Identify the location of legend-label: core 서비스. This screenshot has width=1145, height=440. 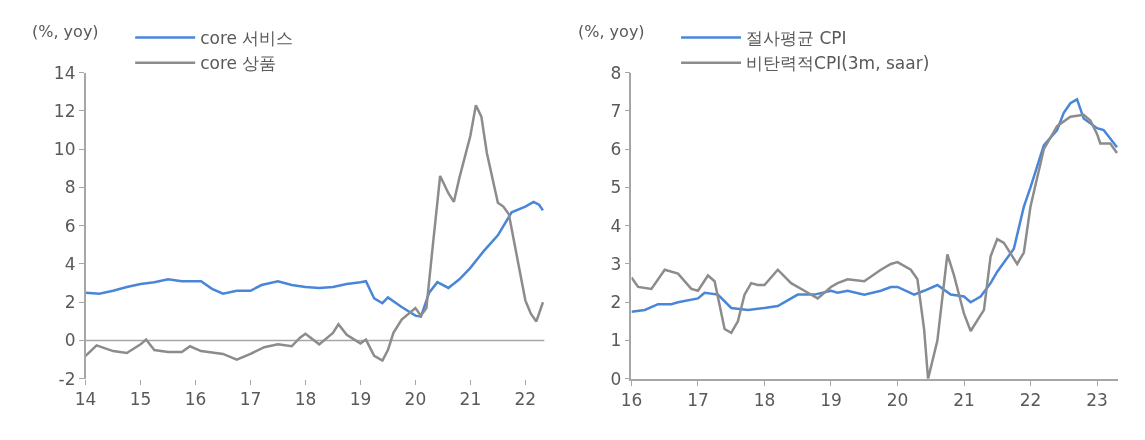
(247, 38).